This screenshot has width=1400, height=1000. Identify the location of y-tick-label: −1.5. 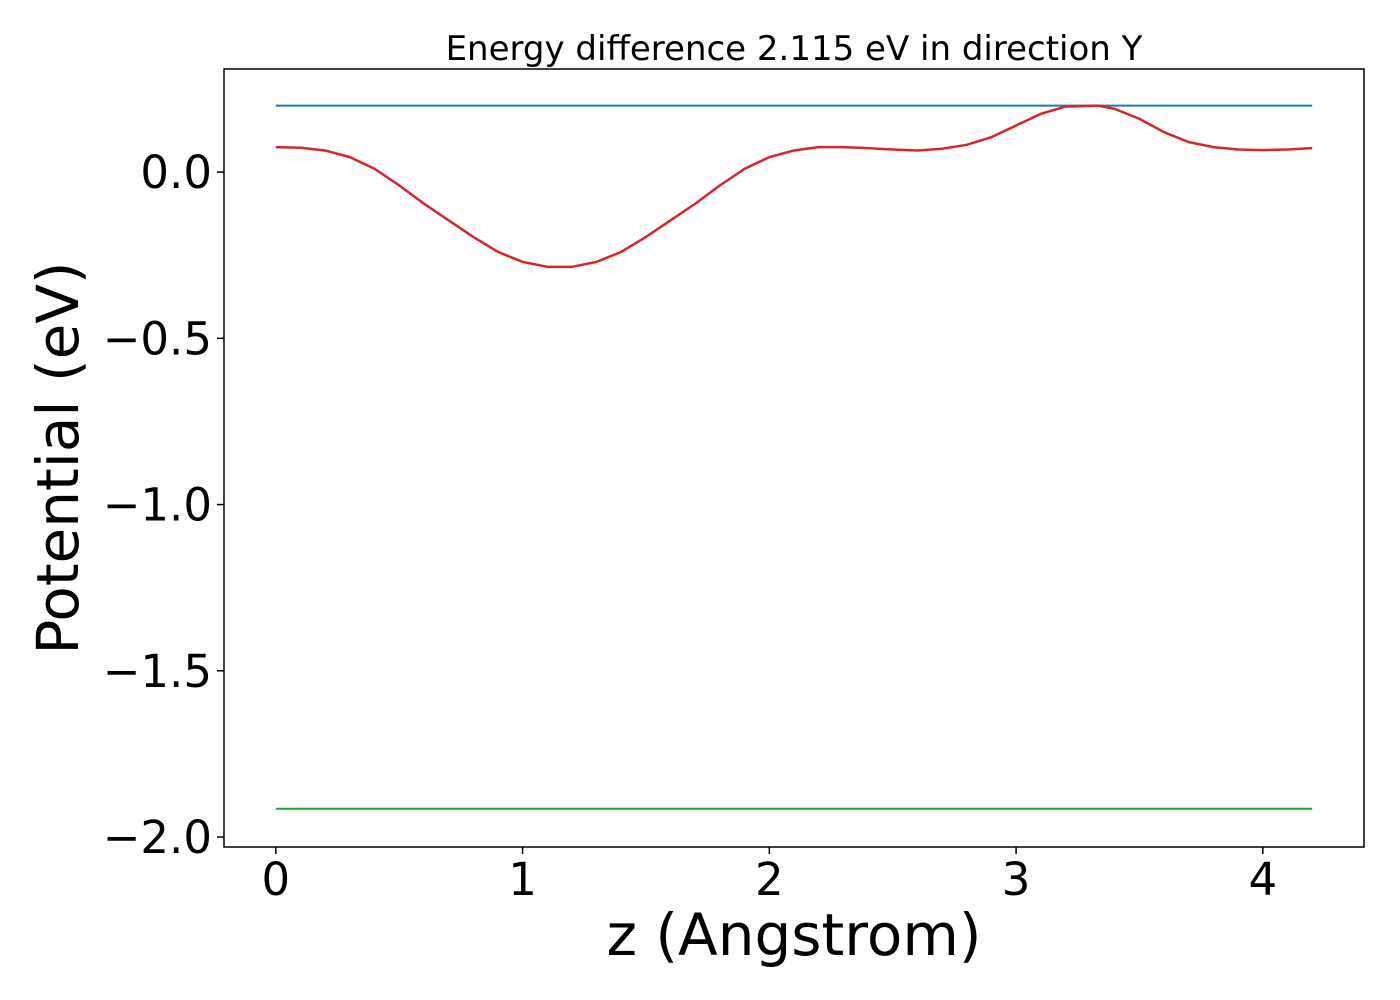
(157, 671).